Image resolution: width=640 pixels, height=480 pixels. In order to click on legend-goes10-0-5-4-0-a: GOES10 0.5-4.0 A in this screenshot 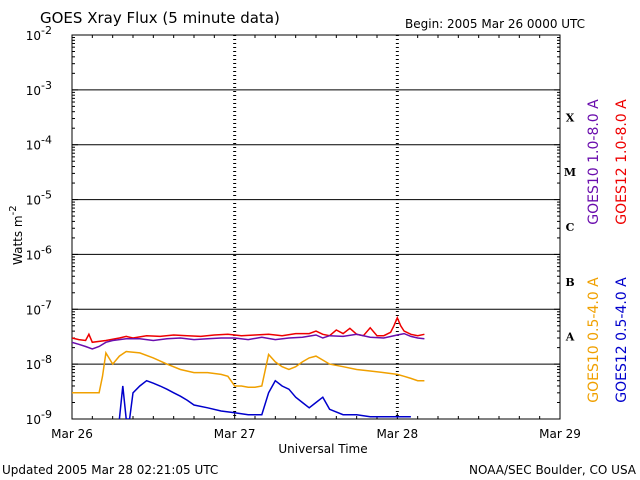, I will do `click(594, 340)`.